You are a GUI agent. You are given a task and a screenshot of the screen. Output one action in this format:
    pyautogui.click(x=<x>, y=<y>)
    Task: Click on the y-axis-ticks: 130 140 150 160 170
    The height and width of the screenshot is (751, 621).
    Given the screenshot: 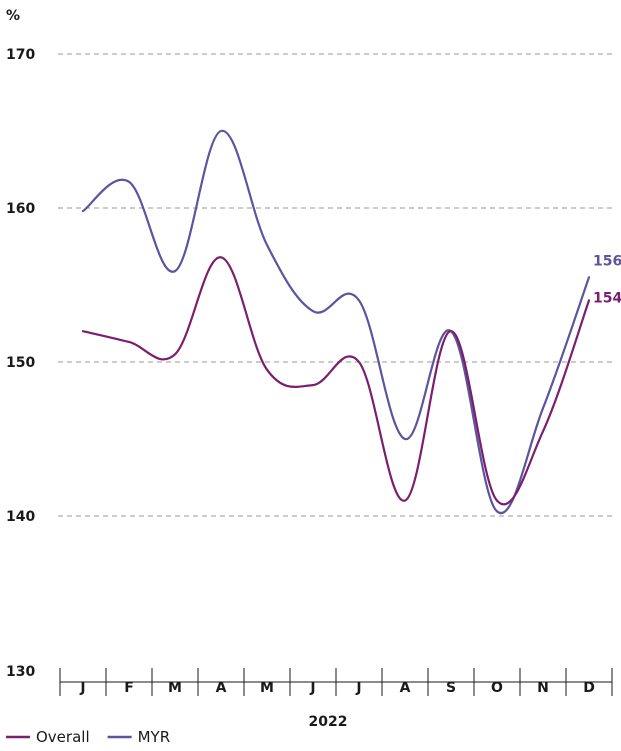 What is the action you would take?
    pyautogui.click(x=20, y=363)
    